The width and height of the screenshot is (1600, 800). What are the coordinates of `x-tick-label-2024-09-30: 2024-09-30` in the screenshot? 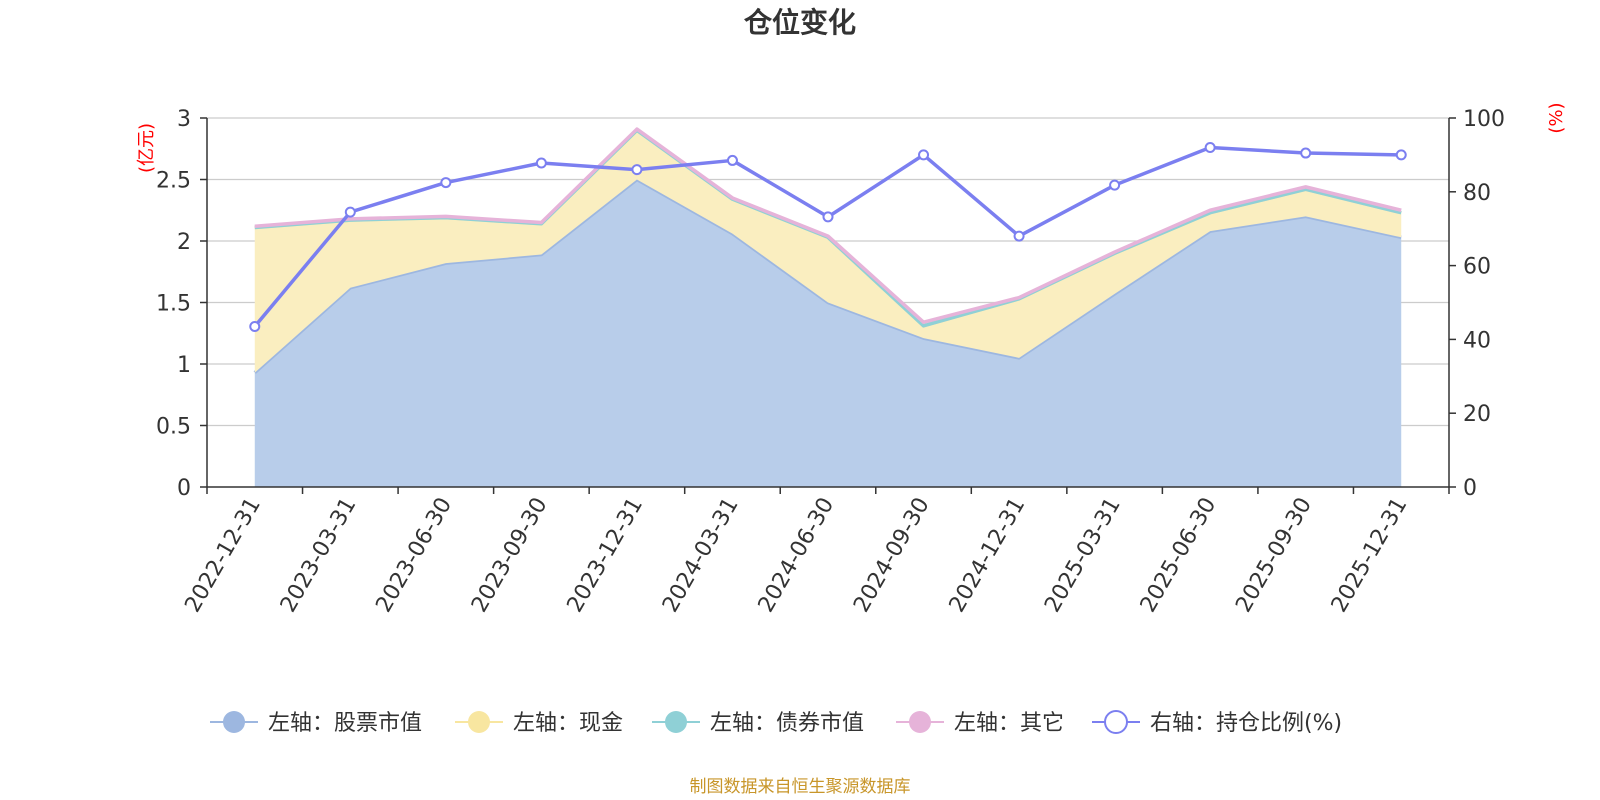 It's located at (892, 555).